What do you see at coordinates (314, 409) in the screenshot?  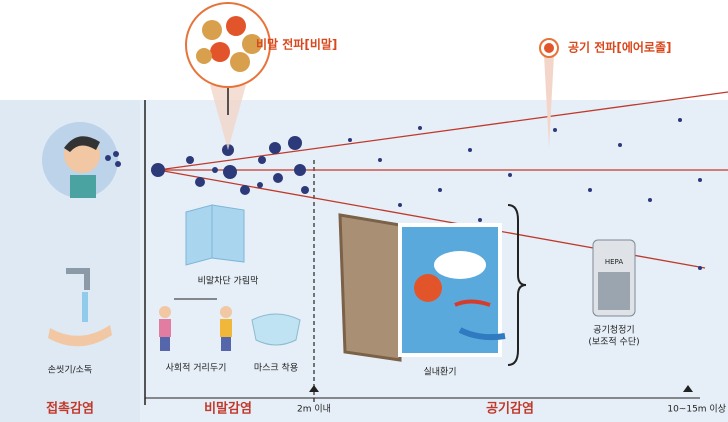 I see `distance-label: 2m 이내` at bounding box center [314, 409].